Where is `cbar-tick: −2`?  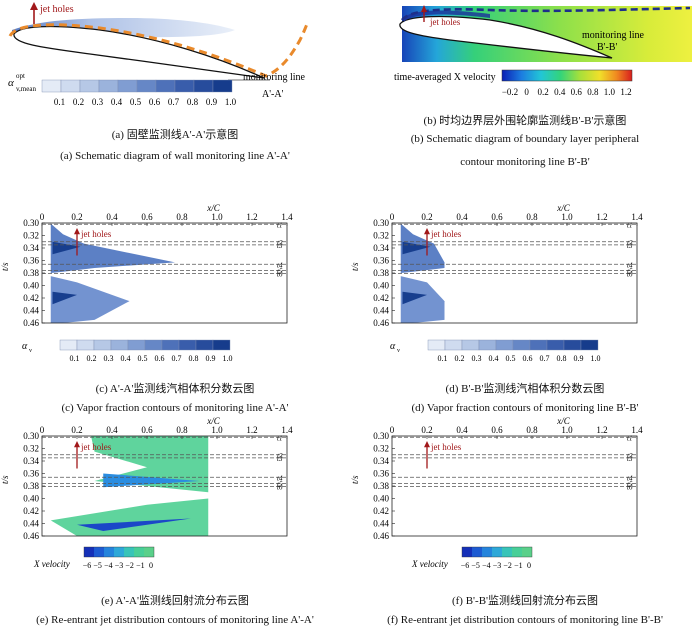 cbar-tick: −2 is located at coordinates (129, 565).